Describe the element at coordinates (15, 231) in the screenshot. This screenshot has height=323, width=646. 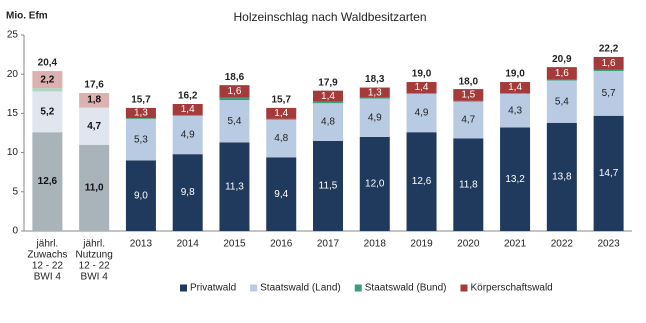
I see `y-tick-label: 0` at that location.